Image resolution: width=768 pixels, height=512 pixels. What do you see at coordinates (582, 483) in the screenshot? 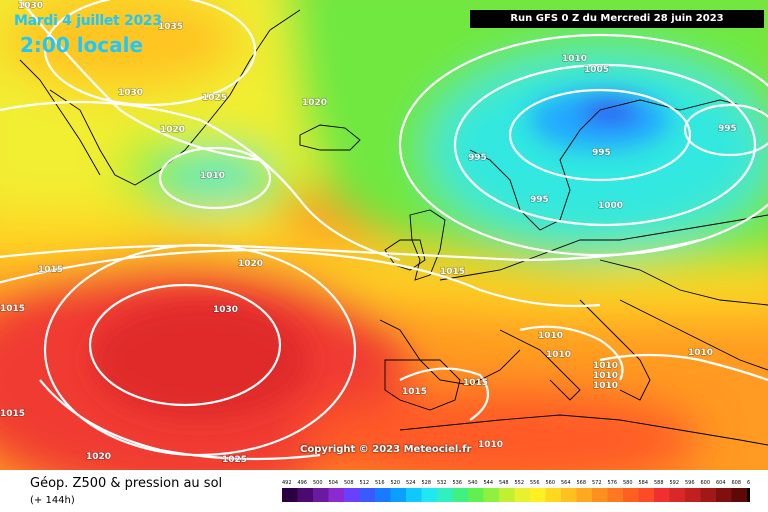
I see `color-scale-tick: 568` at bounding box center [582, 483].